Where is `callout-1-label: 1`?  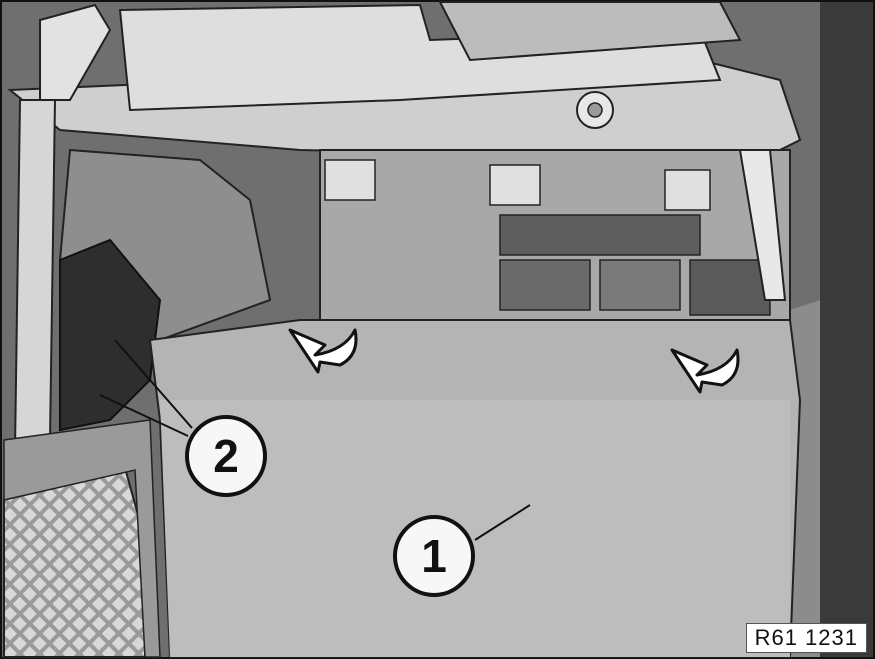 callout-1-label: 1 is located at coordinates (434, 556).